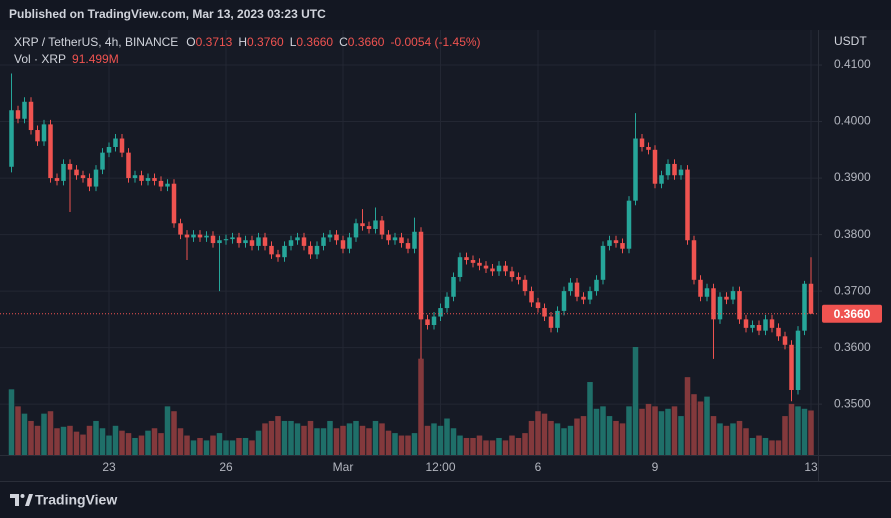 The height and width of the screenshot is (518, 891). Describe the element at coordinates (852, 403) in the screenshot. I see `y-tick-label: 0.3500` at that location.